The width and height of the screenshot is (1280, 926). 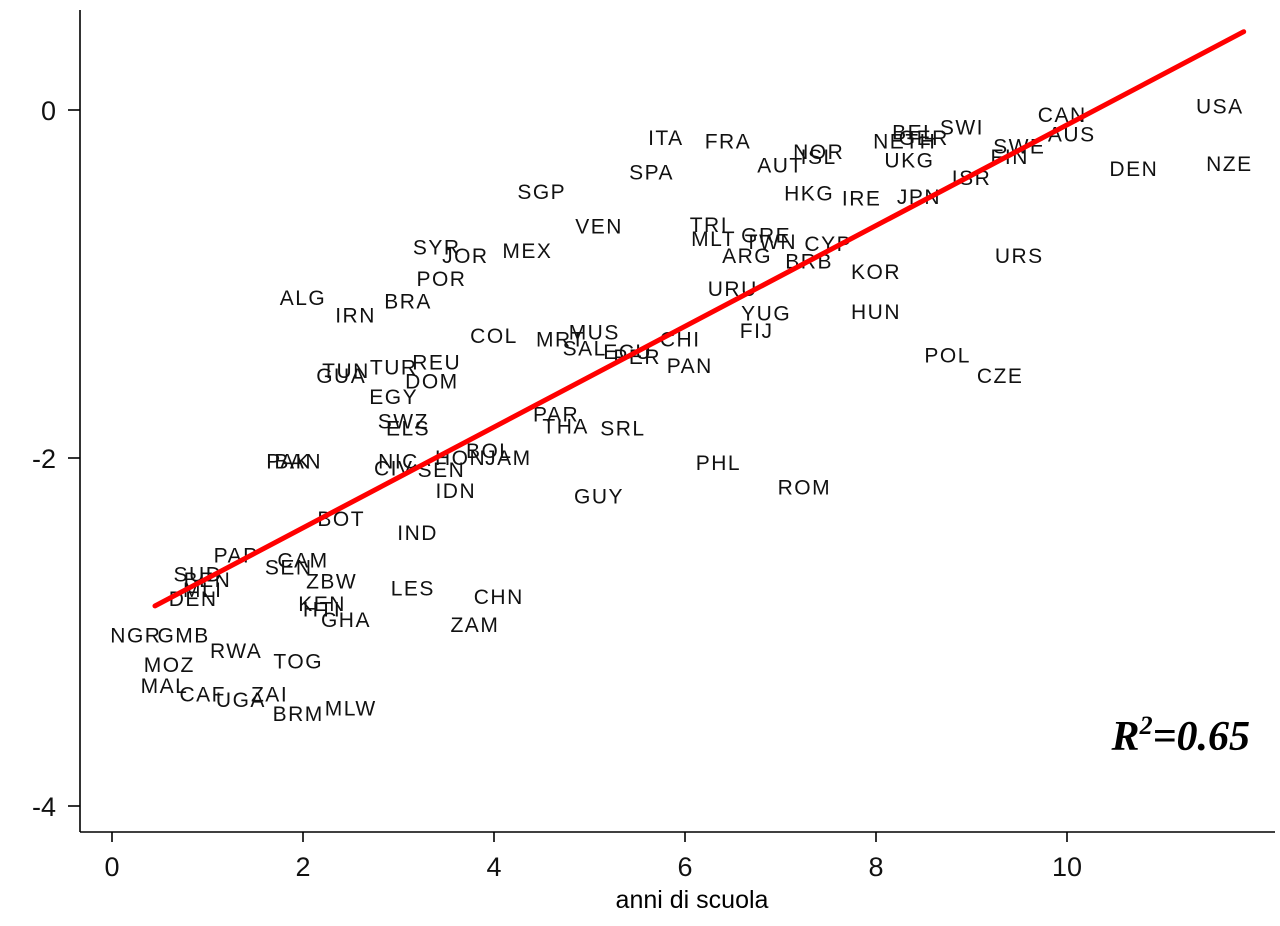 What do you see at coordinates (805, 488) in the screenshot?
I see `country-point-label: ROM` at bounding box center [805, 488].